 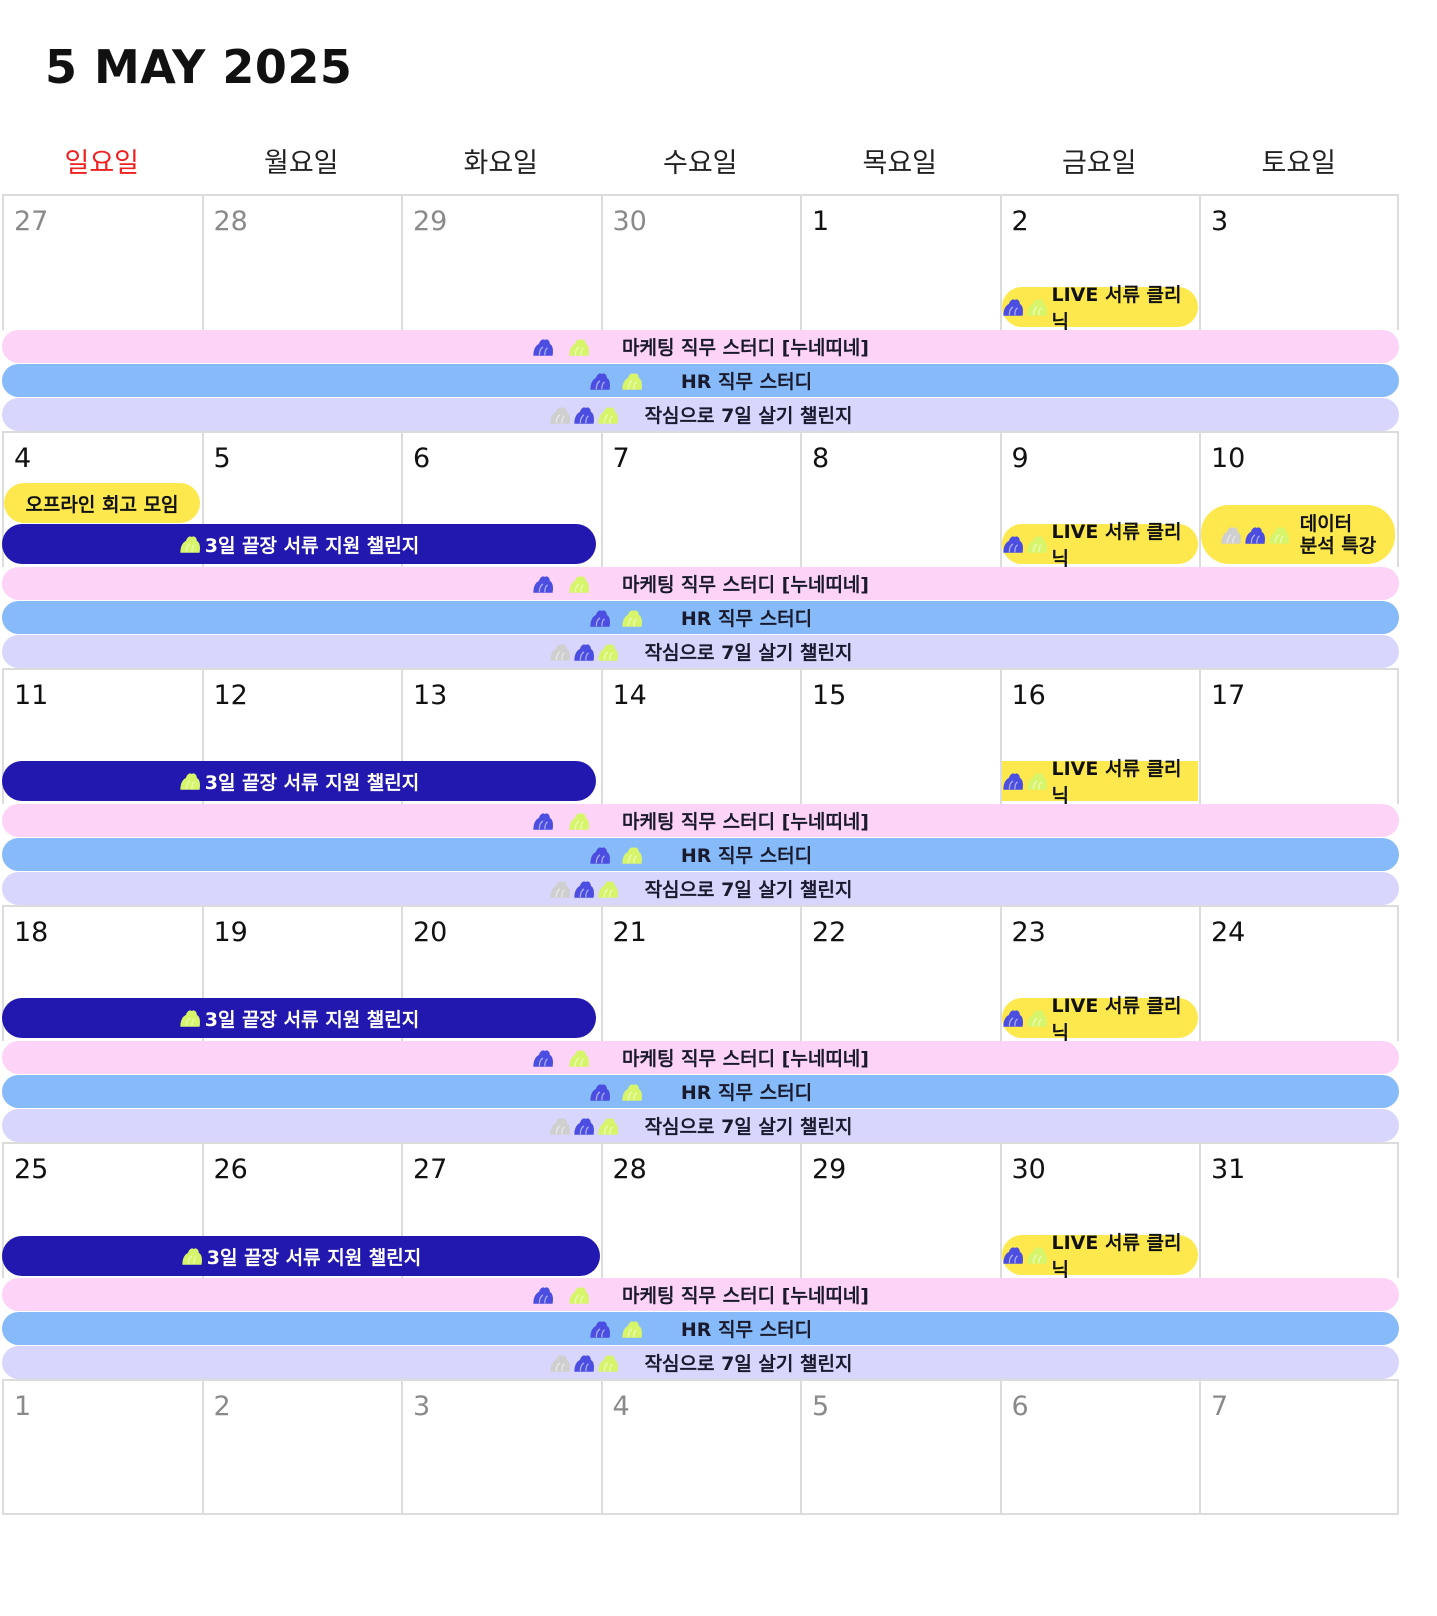 I want to click on weekday-friday: 금요일, so click(x=1099, y=163).